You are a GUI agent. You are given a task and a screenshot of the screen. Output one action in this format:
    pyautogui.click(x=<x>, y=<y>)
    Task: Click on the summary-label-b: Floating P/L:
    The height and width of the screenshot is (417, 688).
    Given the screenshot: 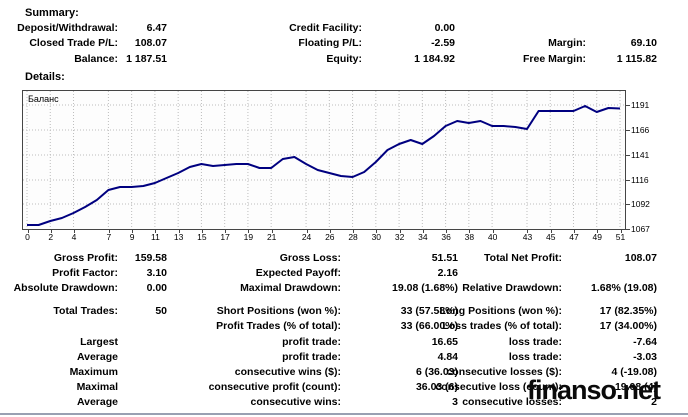 What is the action you would take?
    pyautogui.click(x=330, y=43)
    